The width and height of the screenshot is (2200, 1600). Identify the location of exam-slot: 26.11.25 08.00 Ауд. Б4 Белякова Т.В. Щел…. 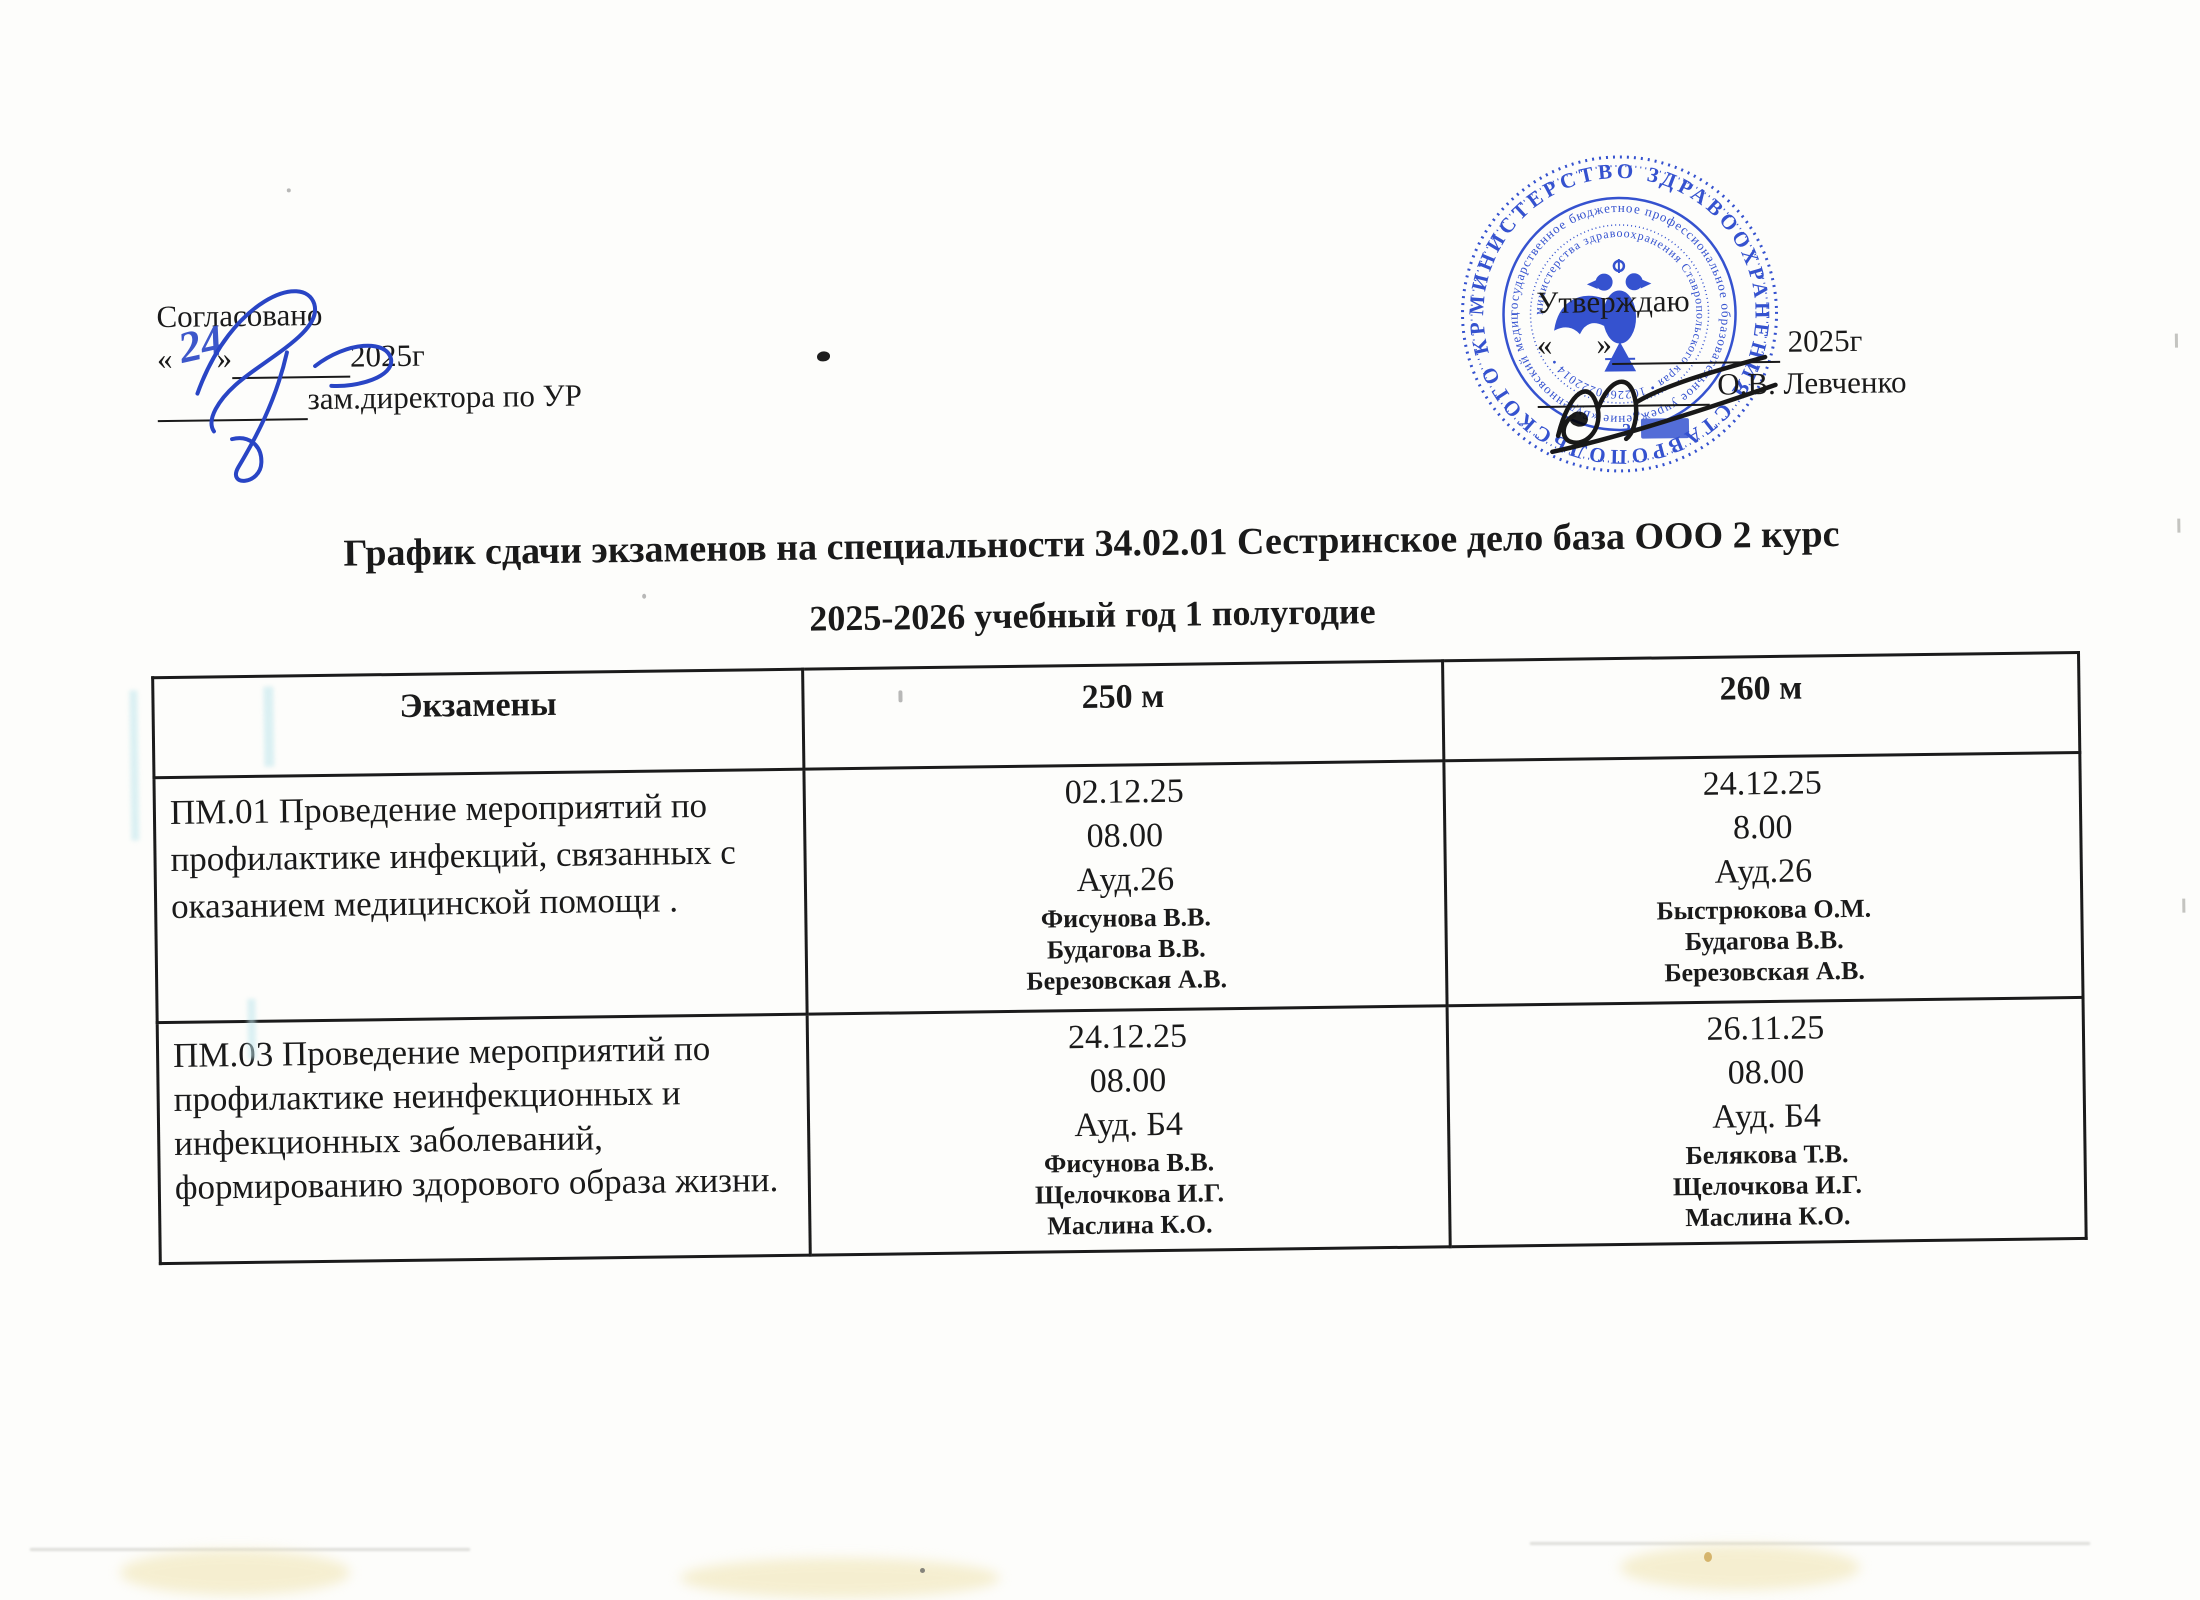
(1767, 1122).